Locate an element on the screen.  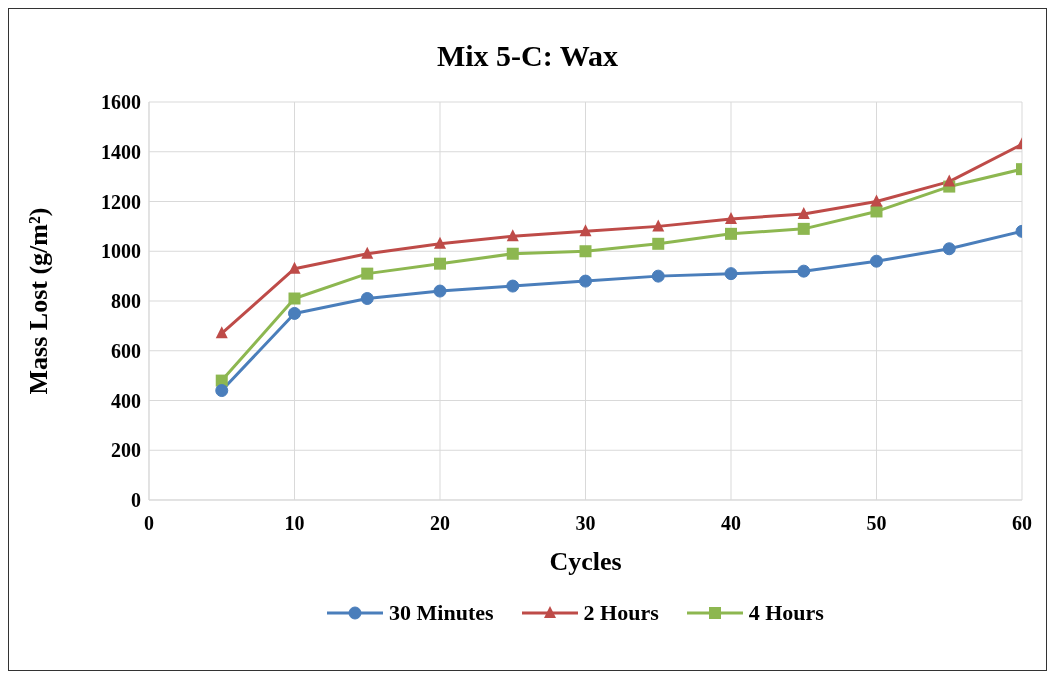
x-tick-label: 30 is located at coordinates (585, 523).